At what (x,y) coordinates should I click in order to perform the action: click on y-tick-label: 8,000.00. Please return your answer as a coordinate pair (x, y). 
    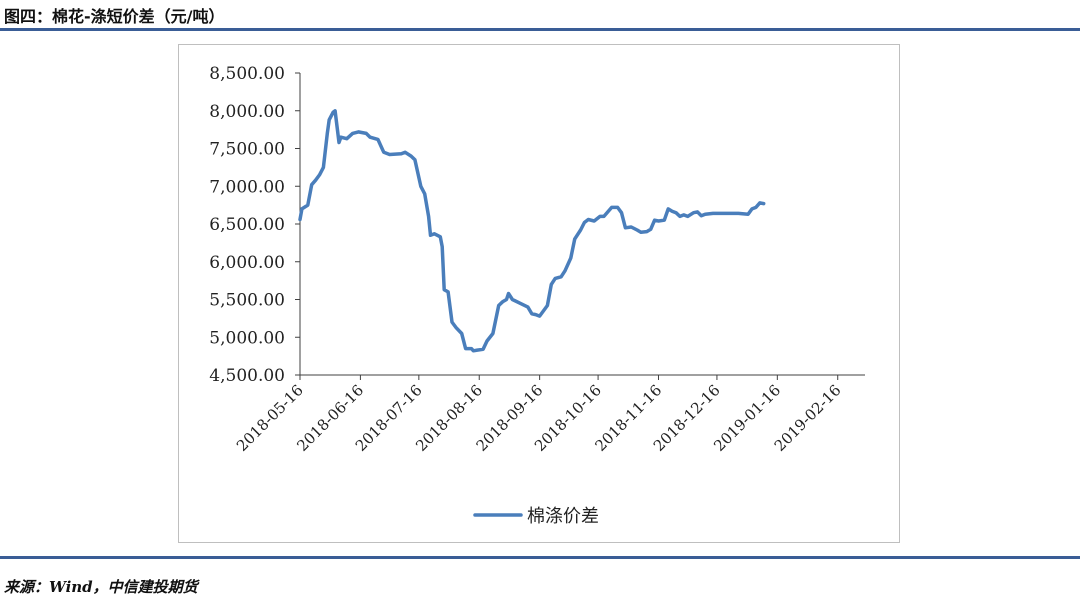
    Looking at the image, I should click on (247, 112).